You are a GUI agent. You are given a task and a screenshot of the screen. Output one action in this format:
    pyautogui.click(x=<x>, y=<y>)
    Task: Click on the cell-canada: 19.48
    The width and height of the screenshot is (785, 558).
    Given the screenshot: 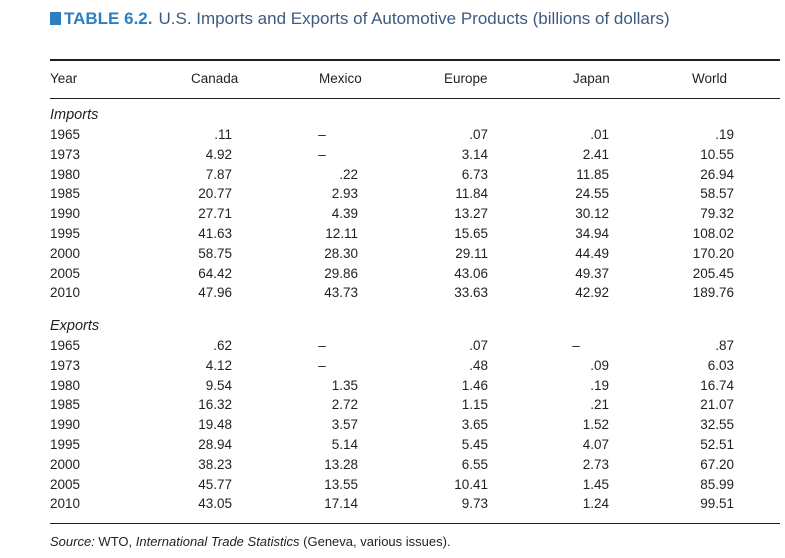 What is the action you would take?
    pyautogui.click(x=215, y=425)
    